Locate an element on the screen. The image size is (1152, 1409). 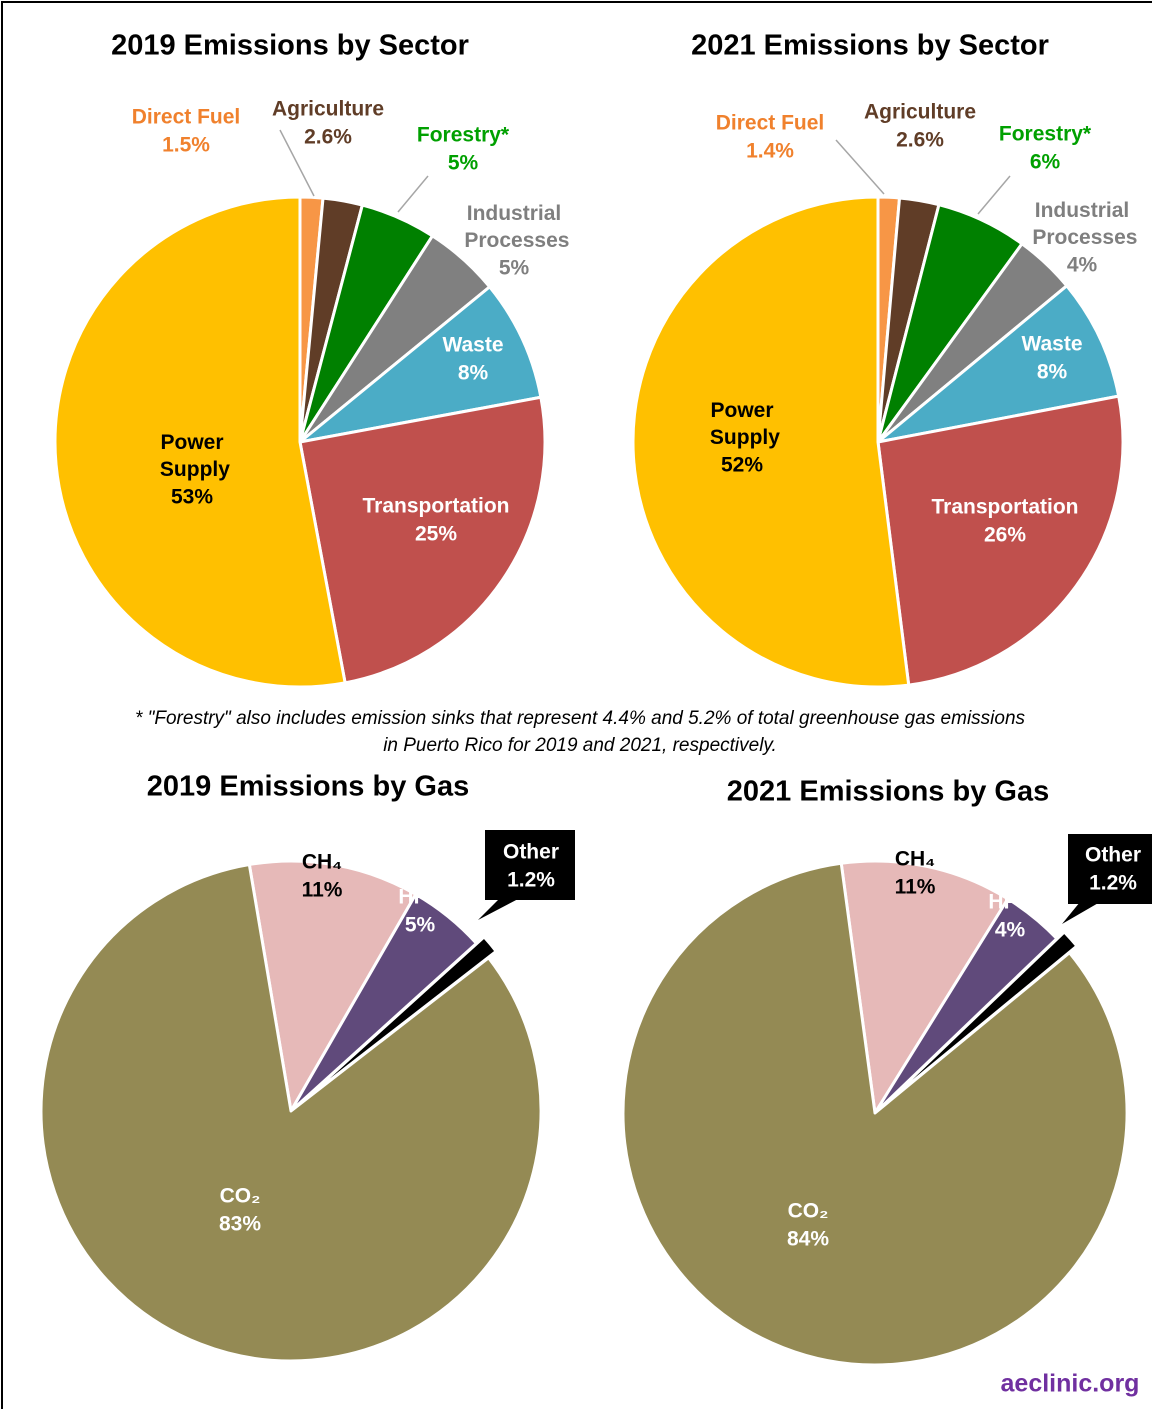
value-label: 1.4% is located at coordinates (770, 151).